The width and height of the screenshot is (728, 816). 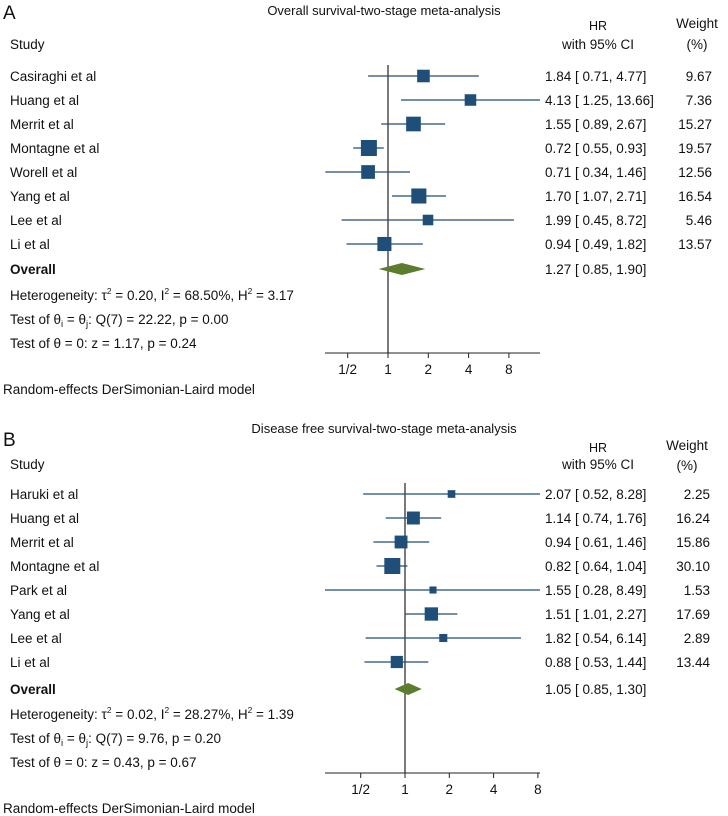 I want to click on q-p-value: 0.00, so click(x=215, y=319).